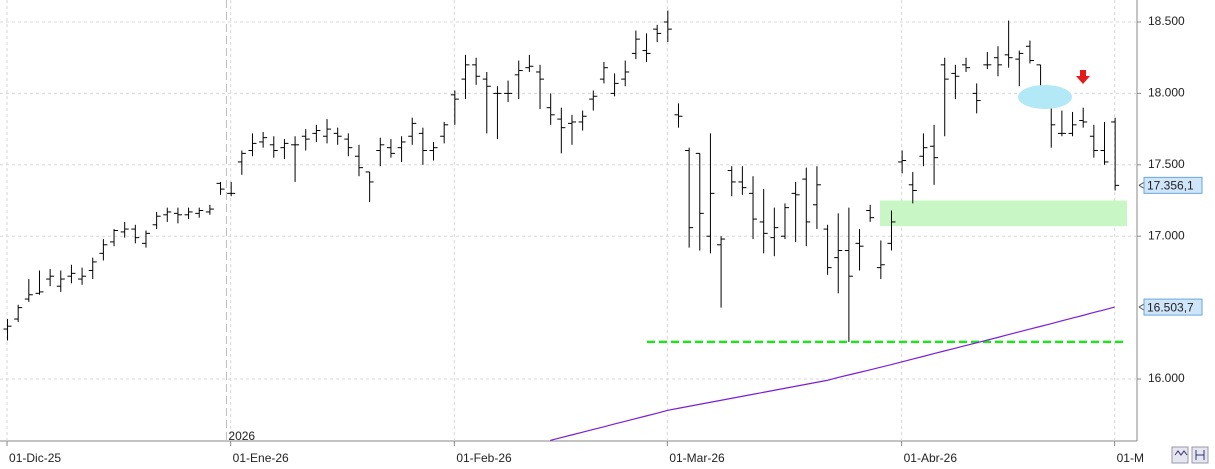  What do you see at coordinates (484, 458) in the screenshot?
I see `x-tick-label: 01-Feb-26` at bounding box center [484, 458].